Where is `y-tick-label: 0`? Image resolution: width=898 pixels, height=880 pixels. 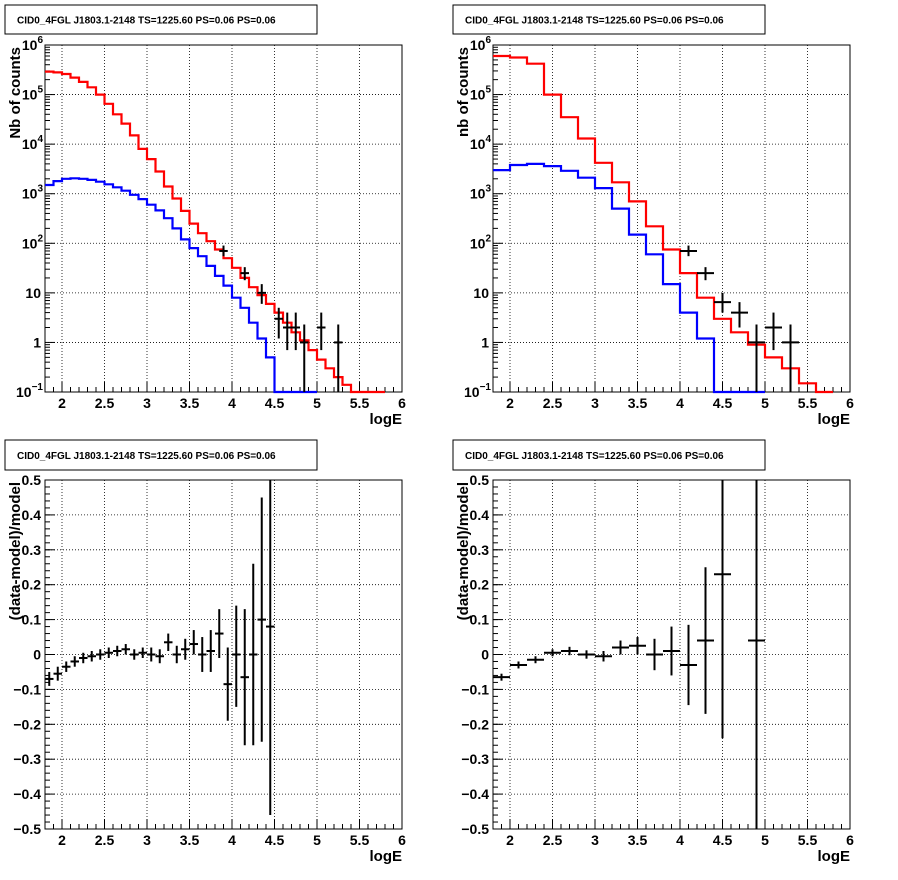 y-tick-label: 0 is located at coordinates (37, 655).